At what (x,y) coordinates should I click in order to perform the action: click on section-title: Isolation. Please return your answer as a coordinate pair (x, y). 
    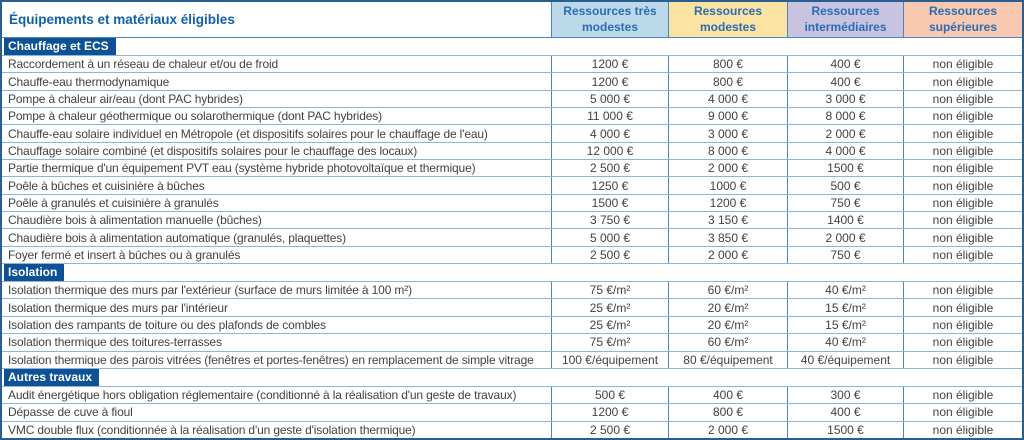
    Looking at the image, I should click on (34, 273).